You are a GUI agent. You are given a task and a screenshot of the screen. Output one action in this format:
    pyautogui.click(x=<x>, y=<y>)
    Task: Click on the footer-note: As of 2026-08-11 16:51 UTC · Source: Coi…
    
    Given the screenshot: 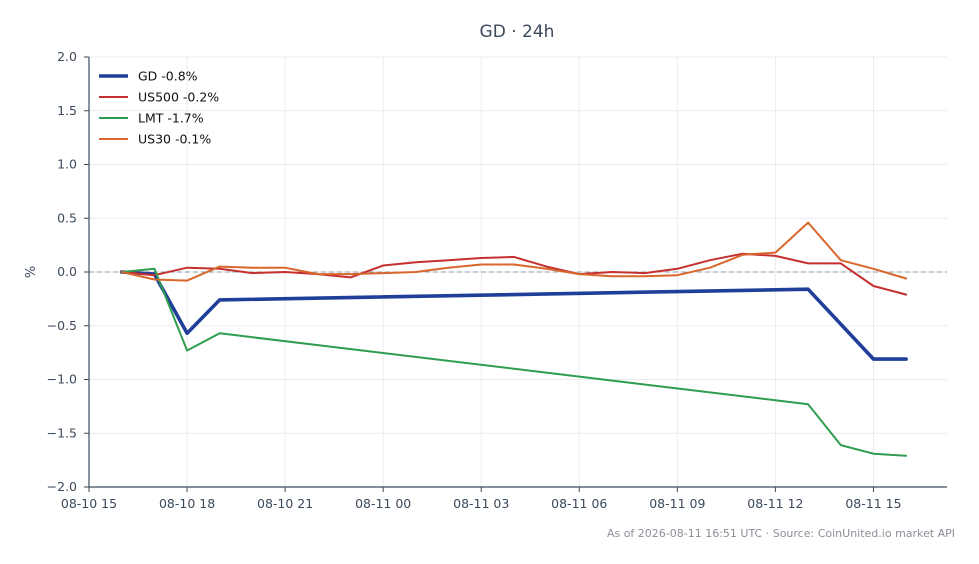 What is the action you would take?
    pyautogui.click(x=781, y=533)
    